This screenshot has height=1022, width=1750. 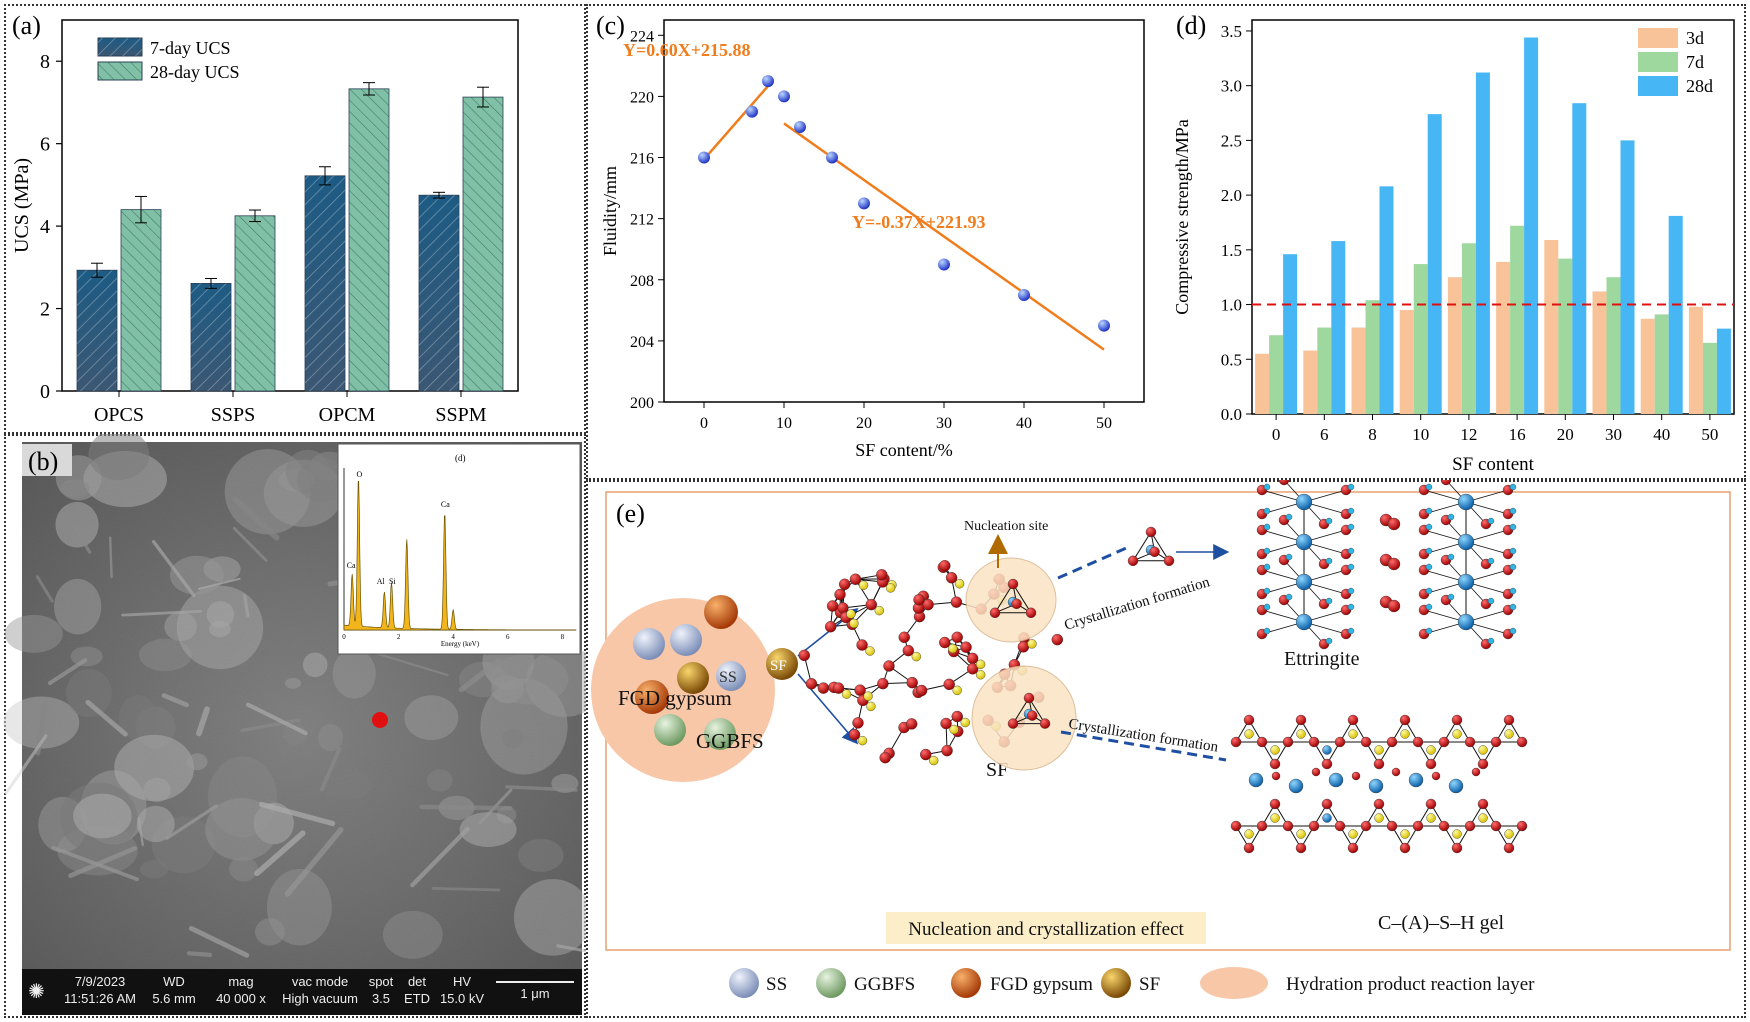 I want to click on ss-particle, so click(x=649, y=644).